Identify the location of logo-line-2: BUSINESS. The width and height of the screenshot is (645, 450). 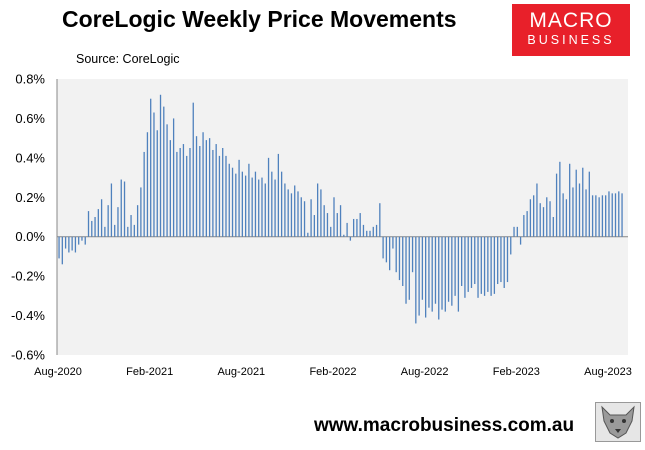
(571, 40).